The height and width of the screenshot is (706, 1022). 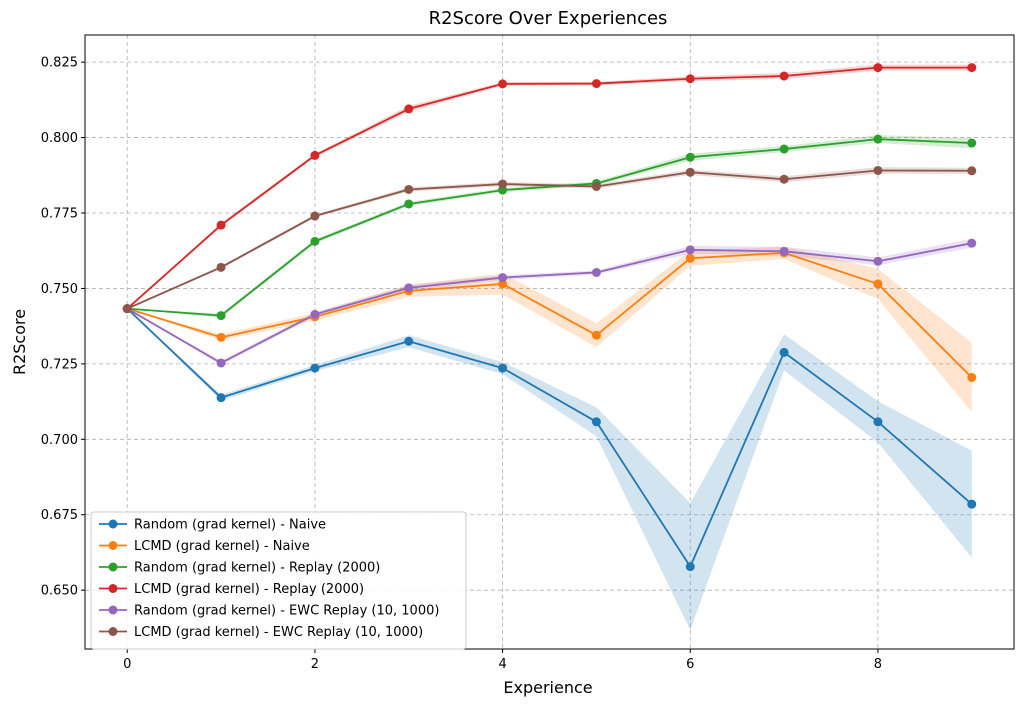 What do you see at coordinates (547, 687) in the screenshot?
I see `x-axis-title: Experience` at bounding box center [547, 687].